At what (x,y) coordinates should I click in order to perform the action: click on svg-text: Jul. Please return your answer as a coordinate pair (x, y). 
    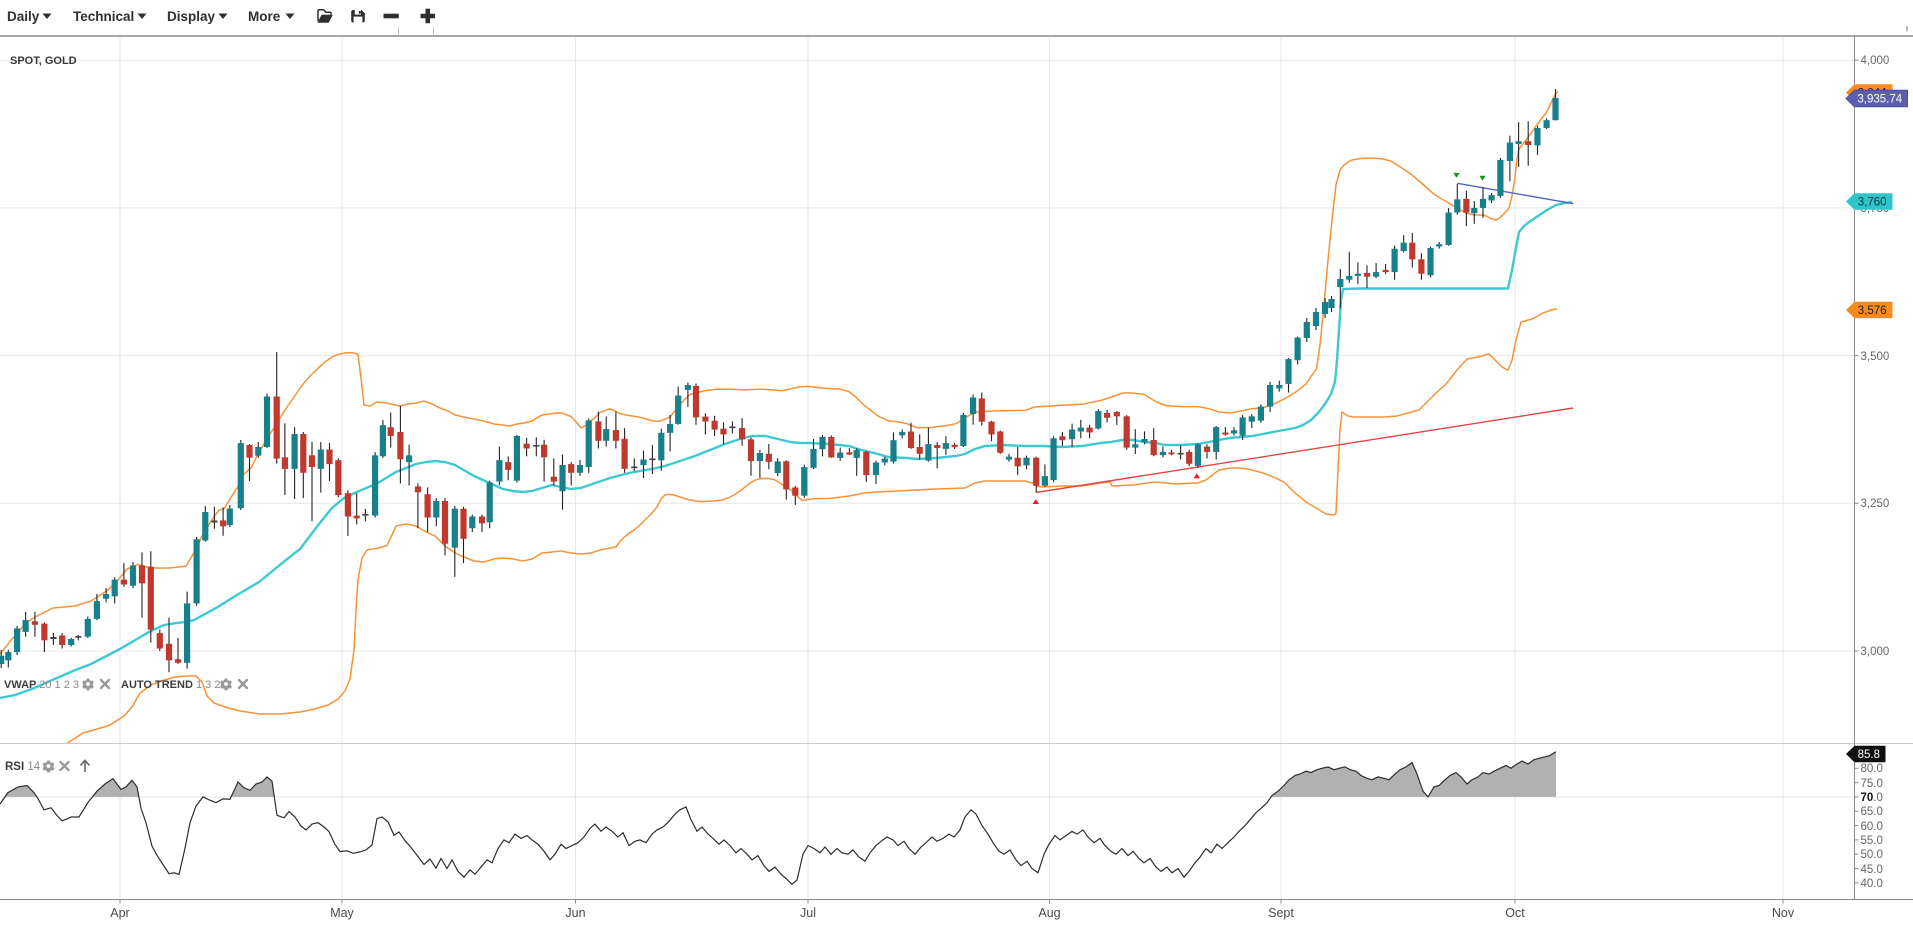
    Looking at the image, I should click on (808, 913).